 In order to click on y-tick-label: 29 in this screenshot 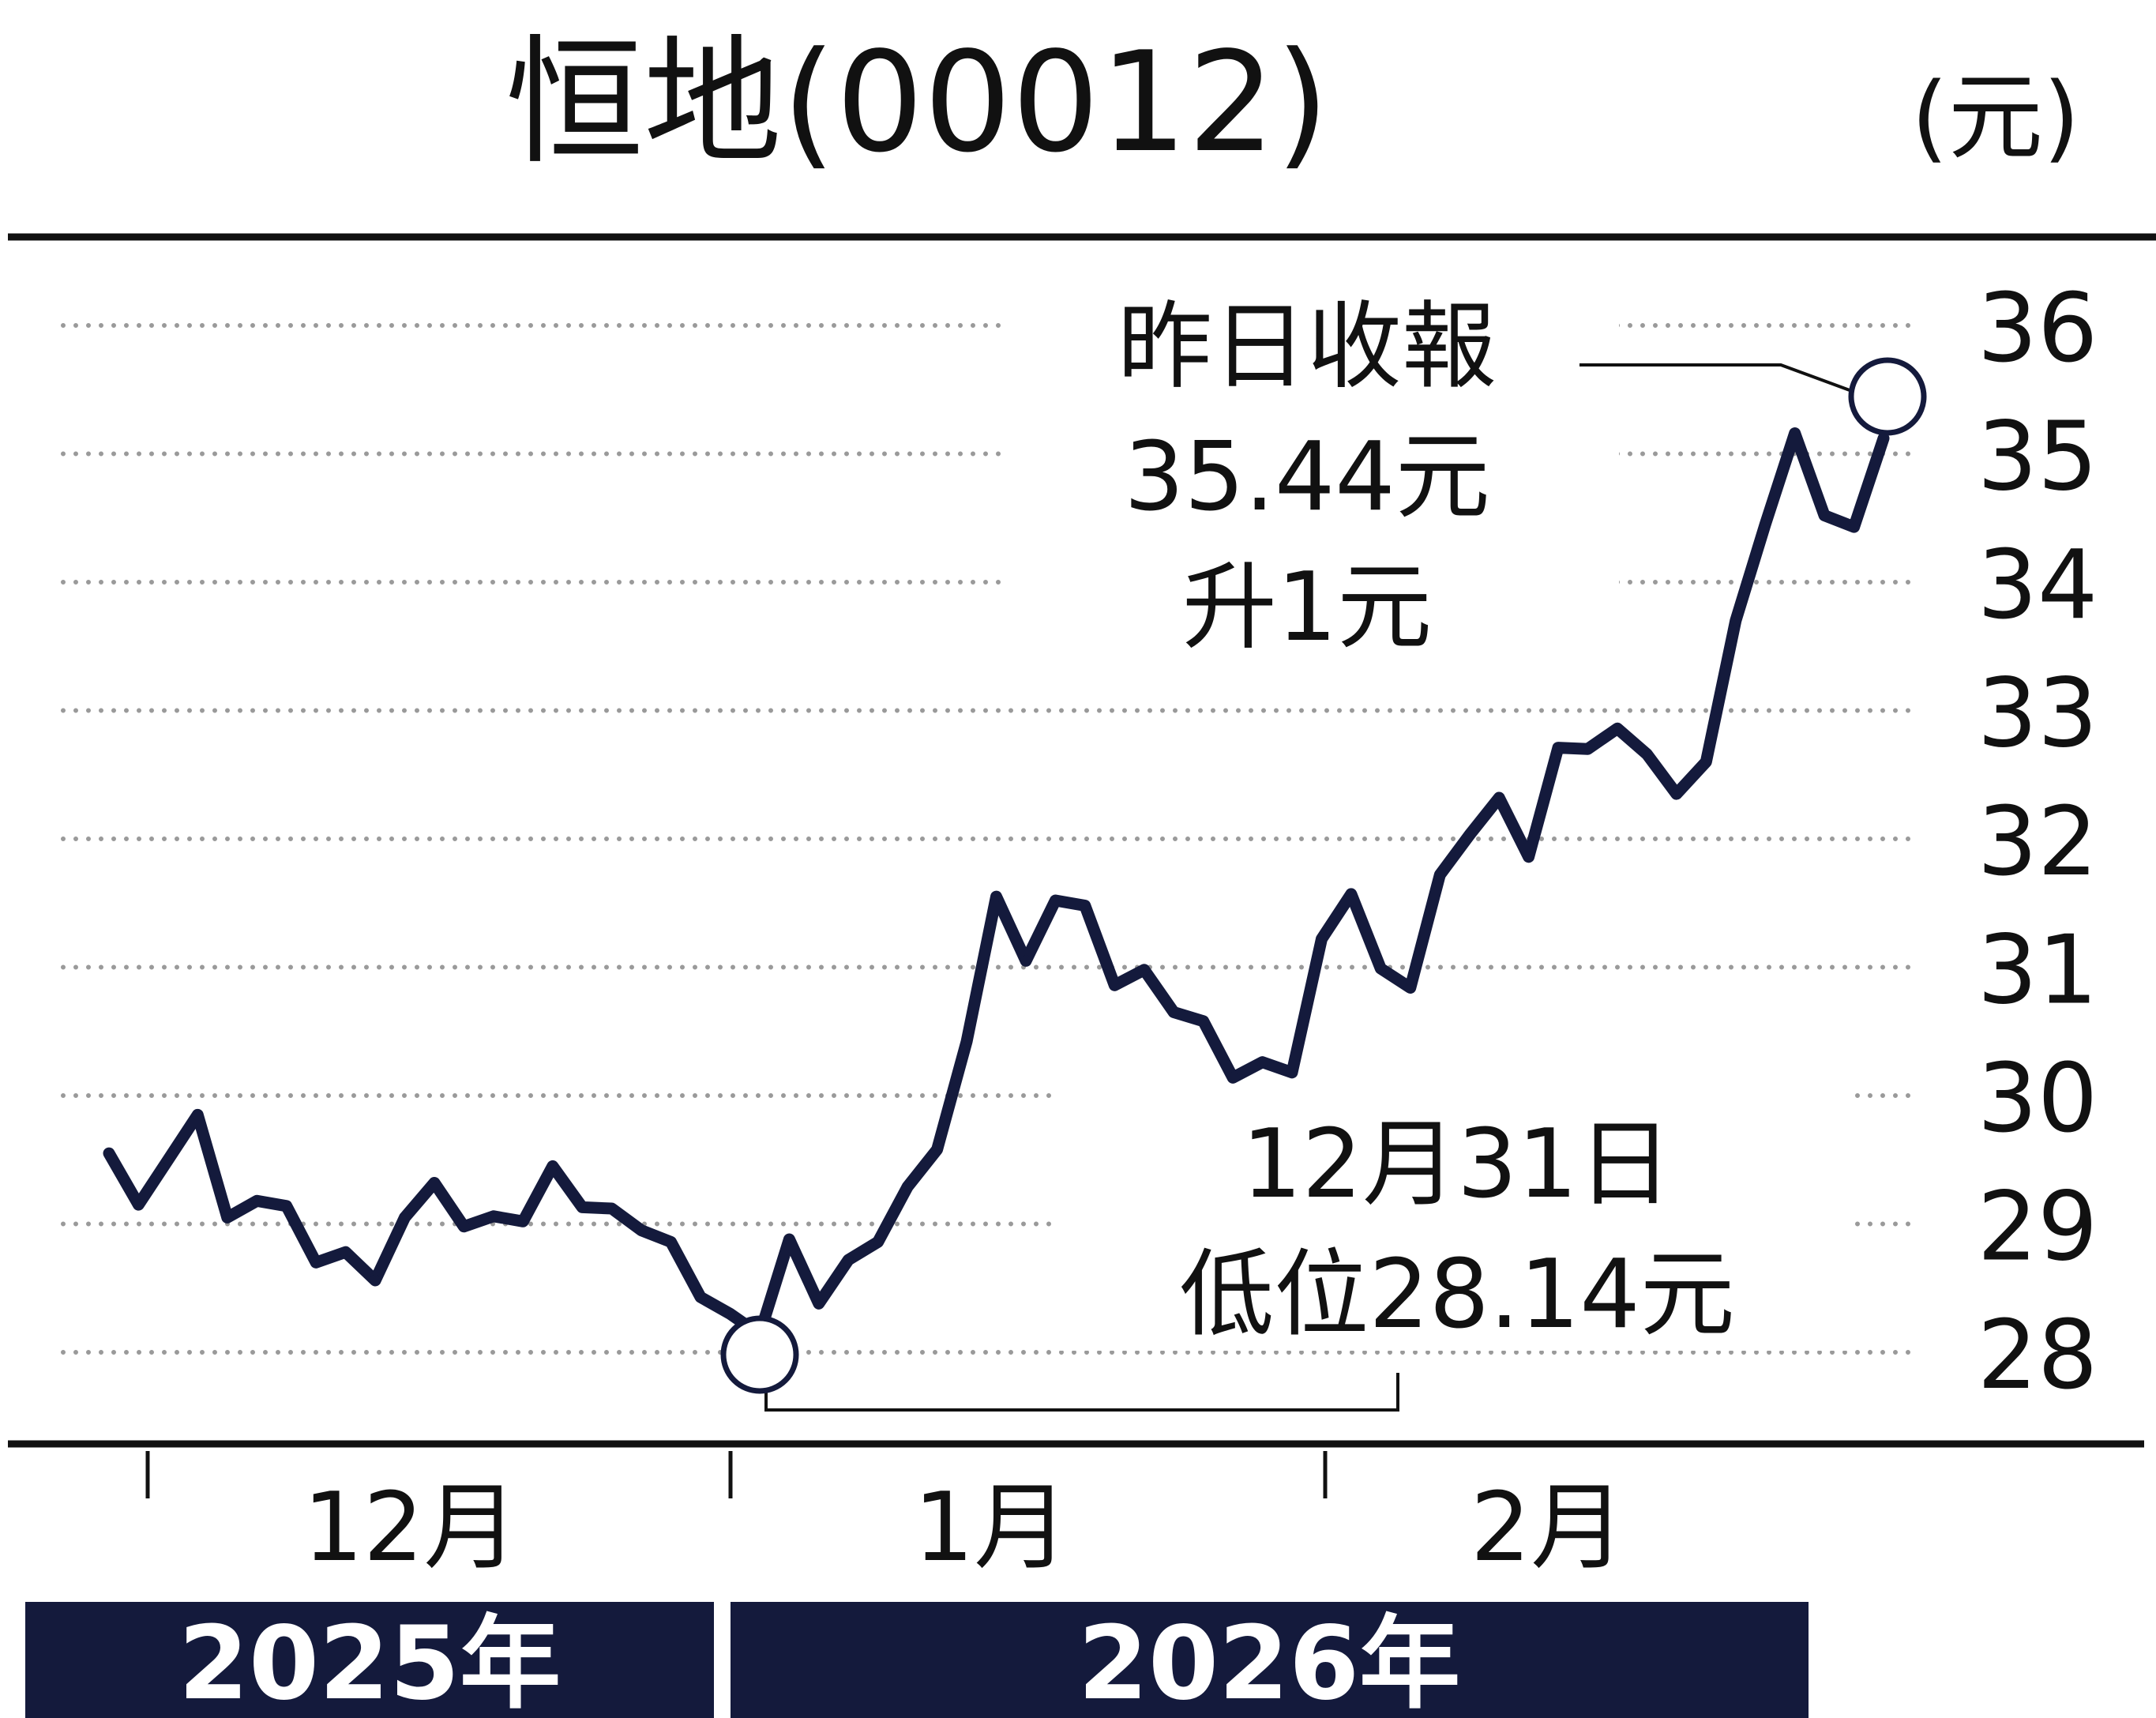, I will do `click(2038, 1228)`.